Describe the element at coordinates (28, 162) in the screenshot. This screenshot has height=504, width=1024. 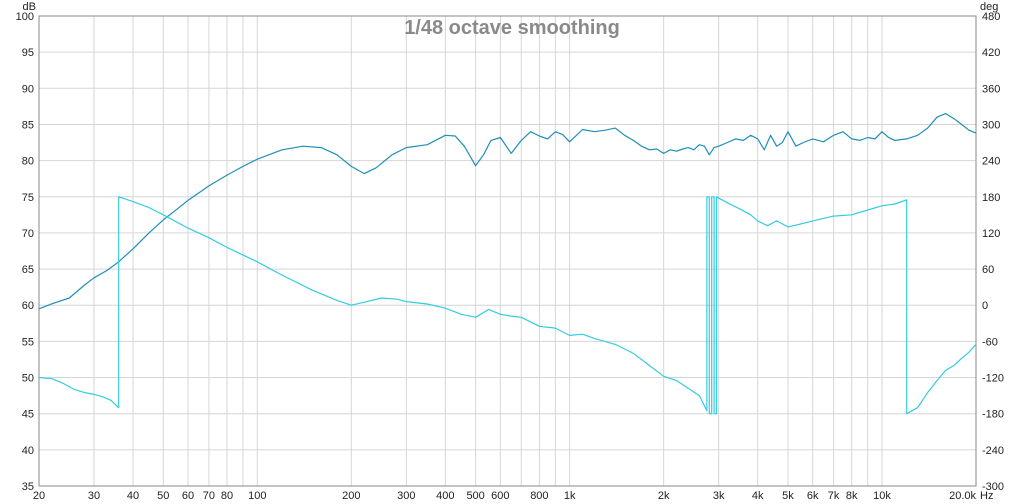
I see `left-tick-label: 80` at that location.